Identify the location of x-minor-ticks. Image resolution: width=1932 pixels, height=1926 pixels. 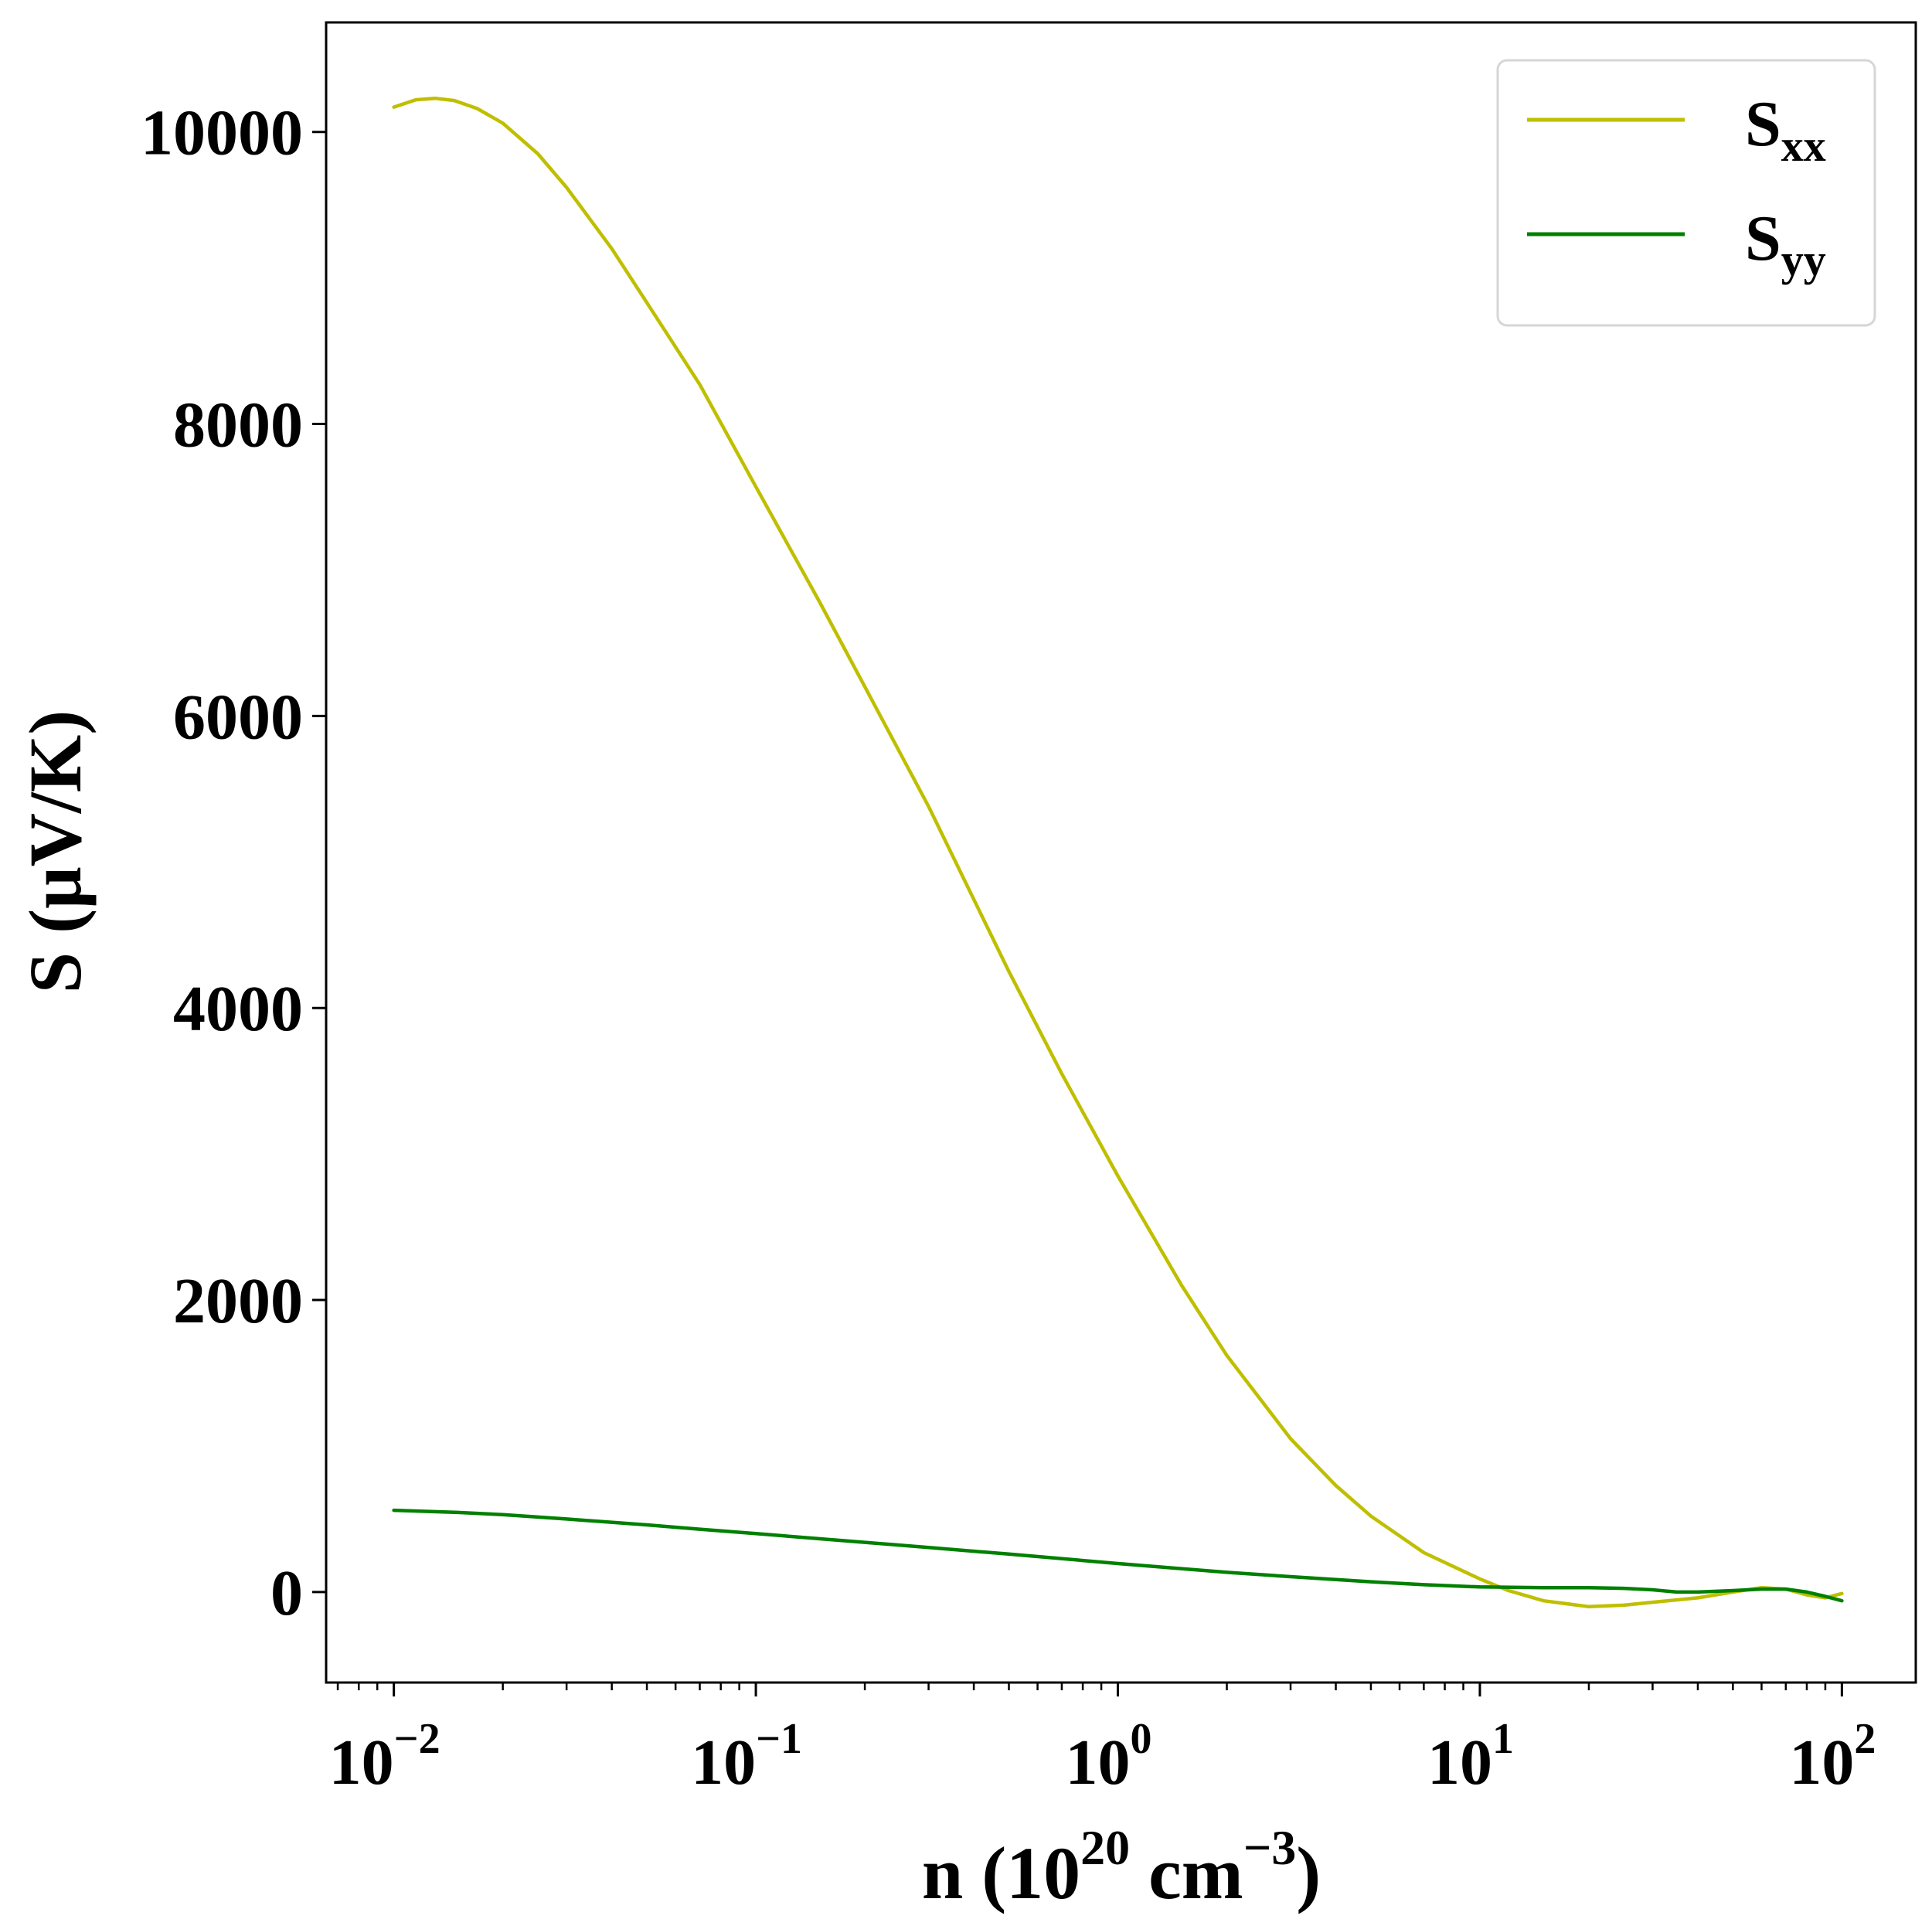
(1081, 1686).